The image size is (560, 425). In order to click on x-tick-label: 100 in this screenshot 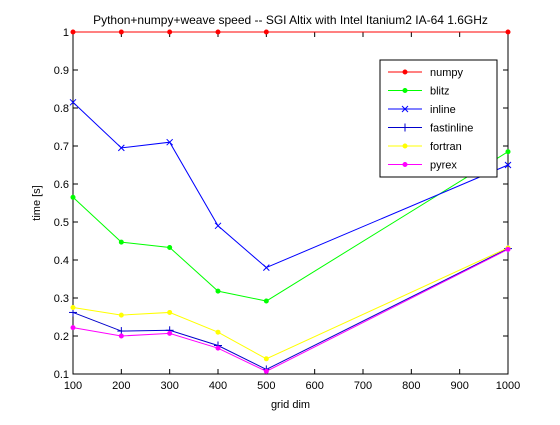, I will do `click(73, 386)`.